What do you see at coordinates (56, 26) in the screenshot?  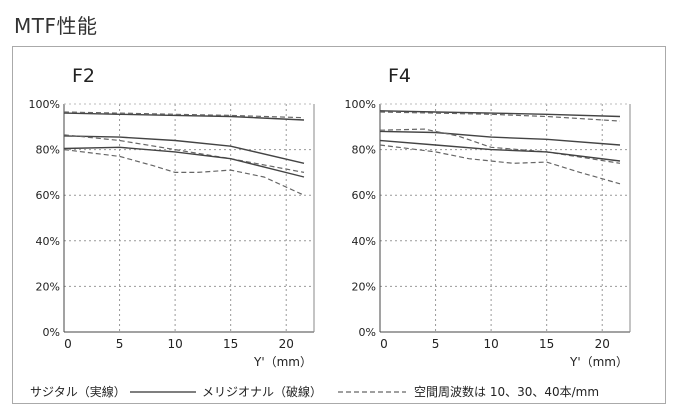 I see `page-title: MTF性能` at bounding box center [56, 26].